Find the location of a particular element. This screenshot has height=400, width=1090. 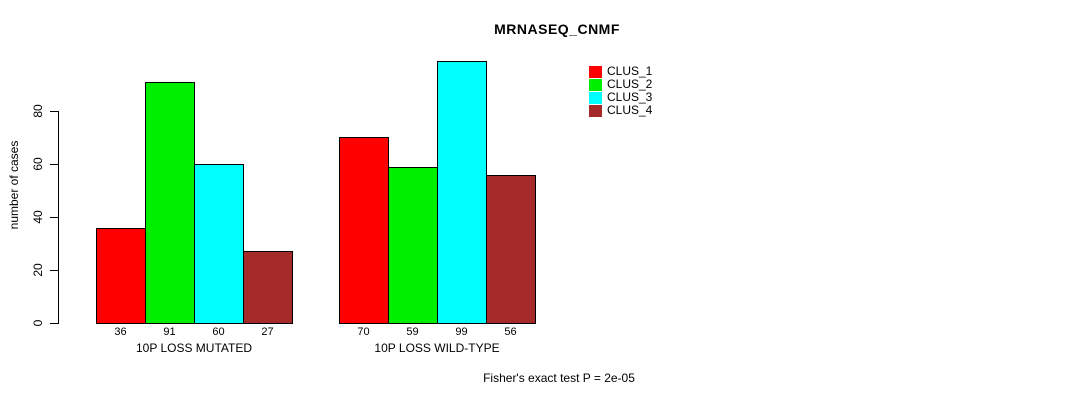

bar-value-label: 91 is located at coordinates (169, 332).